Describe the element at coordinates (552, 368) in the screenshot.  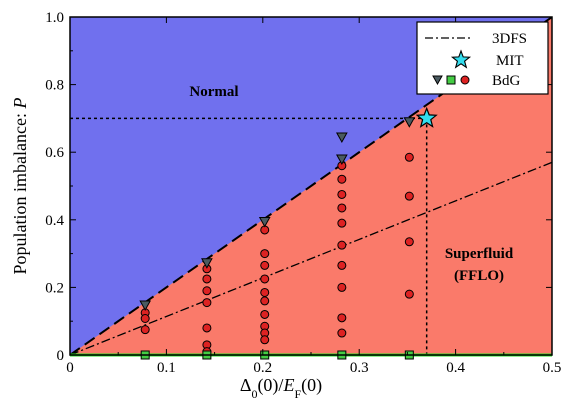
I see `x-tick-label: 0.5` at that location.